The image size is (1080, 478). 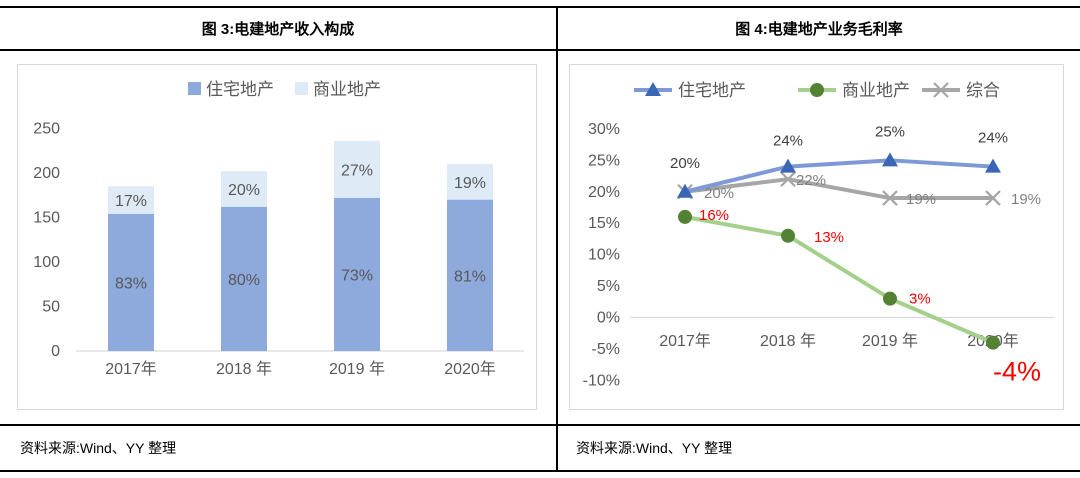 What do you see at coordinates (817, 90) in the screenshot?
I see `legend-marker-circle` at bounding box center [817, 90].